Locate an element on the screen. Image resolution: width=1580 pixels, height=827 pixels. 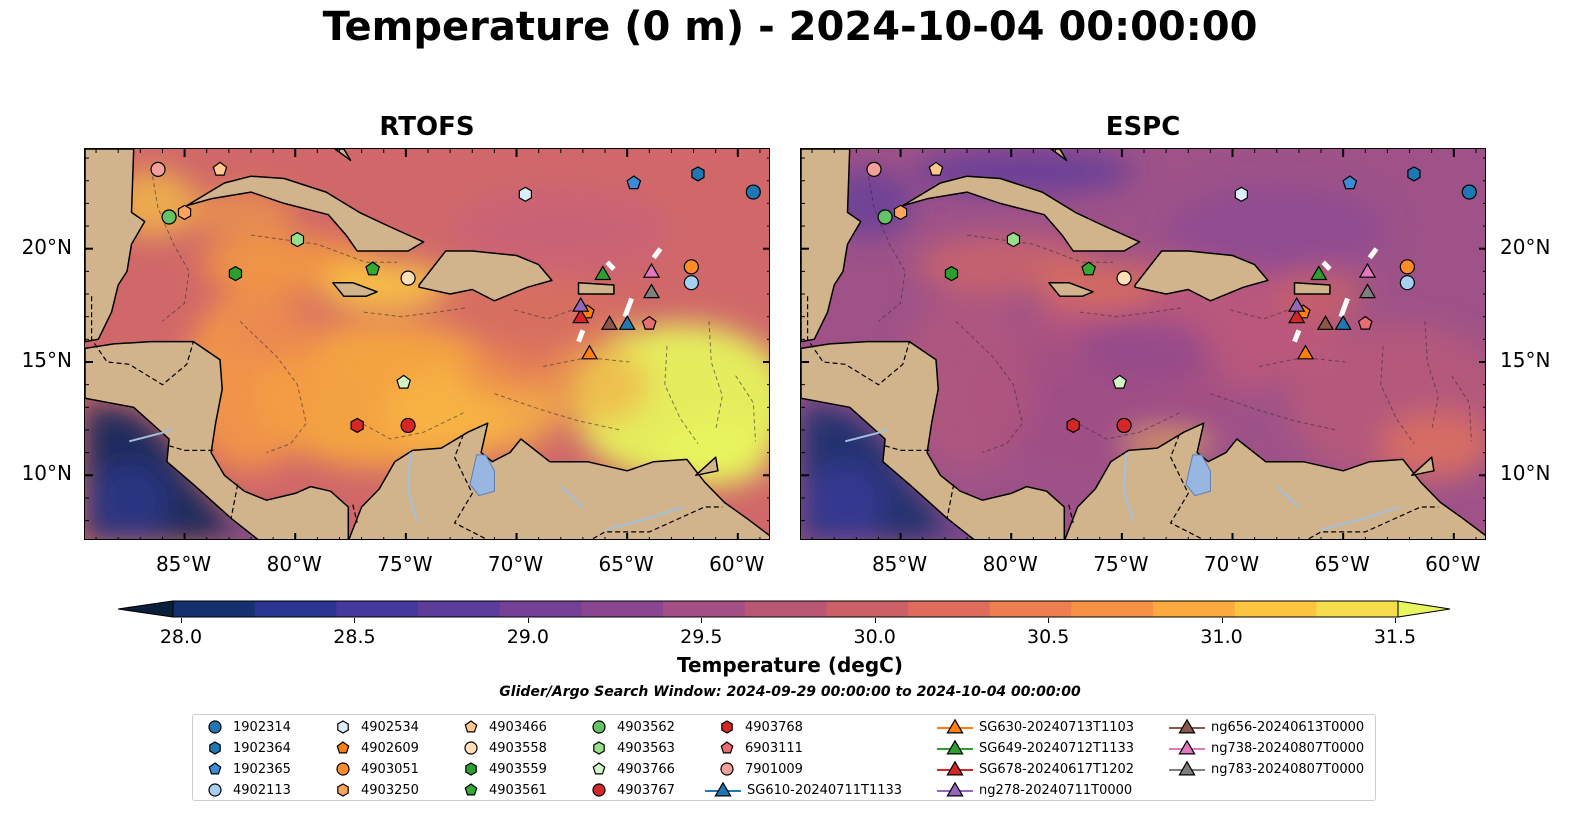
land-central is located at coordinates (933, 439).